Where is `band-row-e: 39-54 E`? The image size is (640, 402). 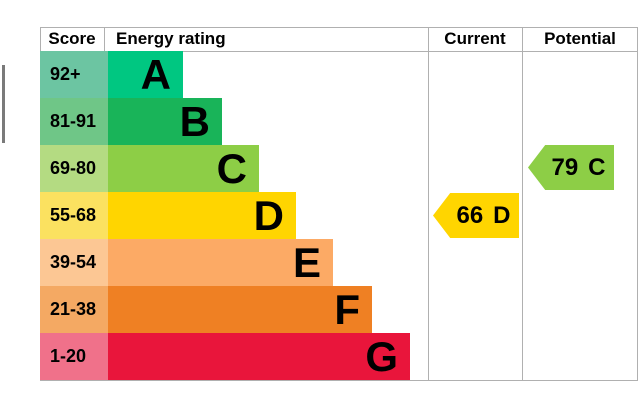
band-row-e: 39-54 E is located at coordinates (320, 262).